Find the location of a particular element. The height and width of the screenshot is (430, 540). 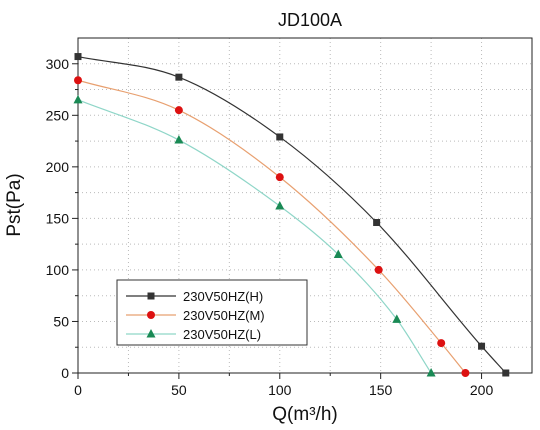

legend: 230V50HZ(H) 230V50HZ(M) 230V50HZ(L) is located at coordinates (212, 312).